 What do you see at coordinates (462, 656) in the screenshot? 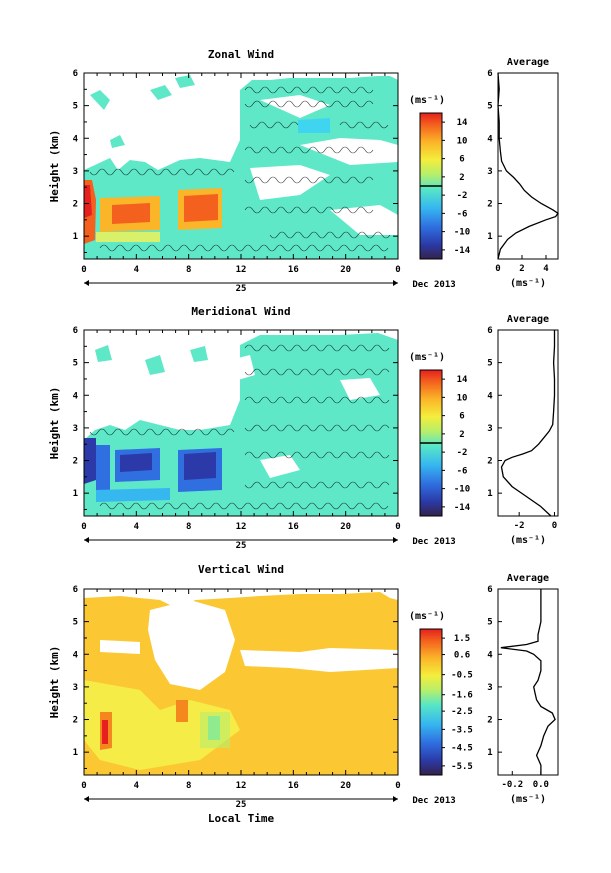
I see `colorbar-tick-label: 0.6` at bounding box center [462, 656].